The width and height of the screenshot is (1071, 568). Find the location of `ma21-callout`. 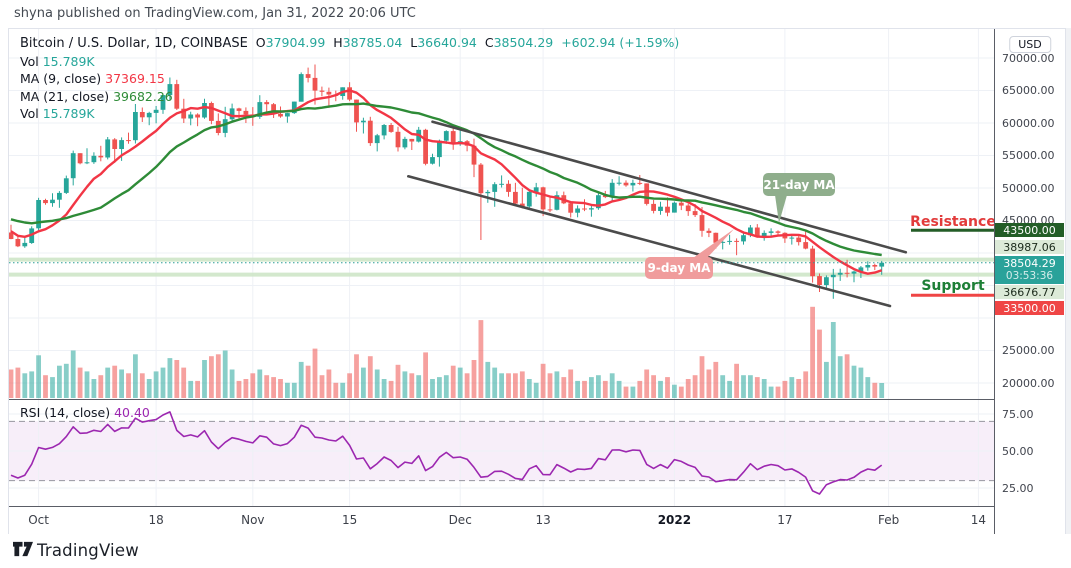

ma21-callout is located at coordinates (799, 184).